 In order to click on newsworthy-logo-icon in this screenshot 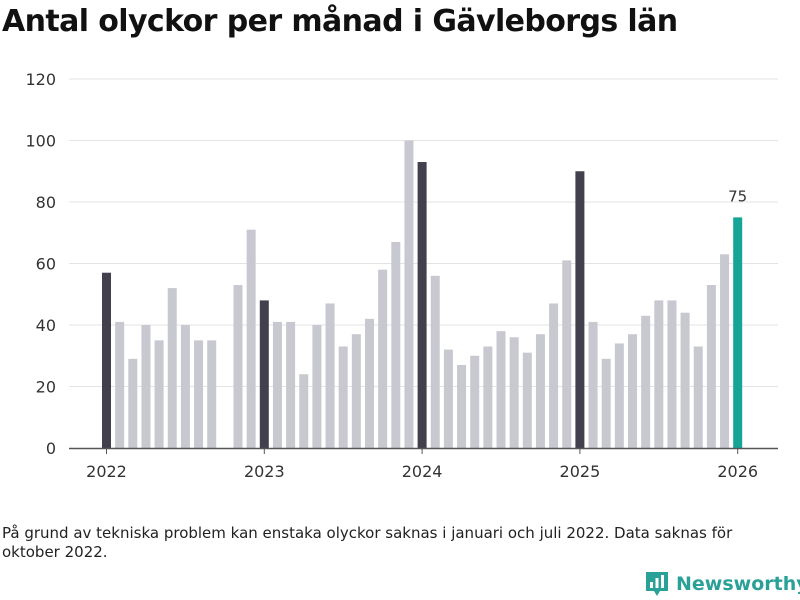, I will do `click(657, 584)`.